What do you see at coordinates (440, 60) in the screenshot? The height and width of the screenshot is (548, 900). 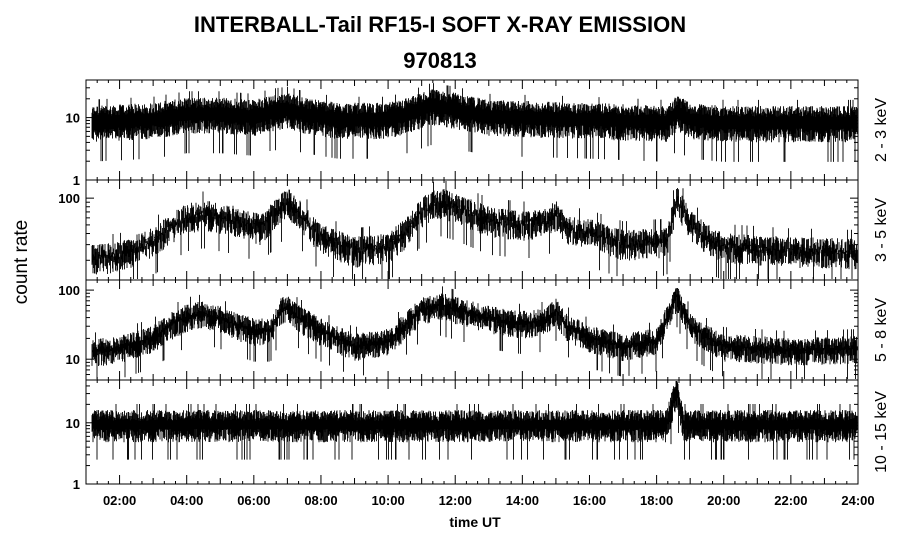 I see `chart-subtitle: 970813` at bounding box center [440, 60].